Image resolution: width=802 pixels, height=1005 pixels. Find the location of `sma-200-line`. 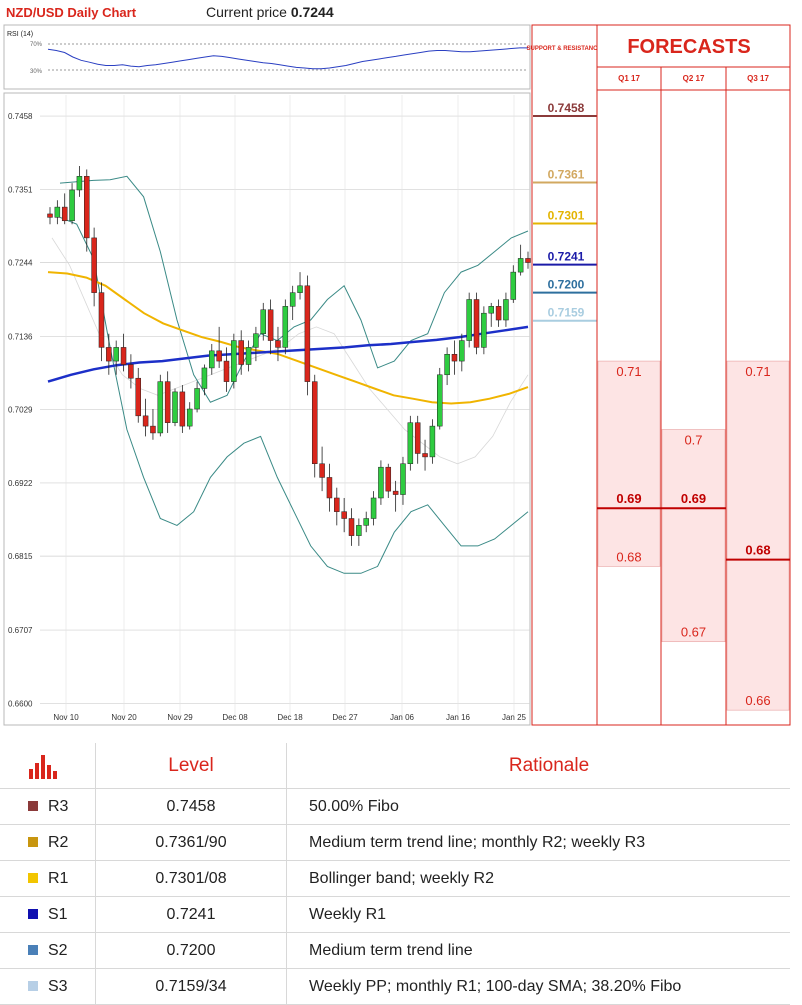

sma-200-line is located at coordinates (288, 354).